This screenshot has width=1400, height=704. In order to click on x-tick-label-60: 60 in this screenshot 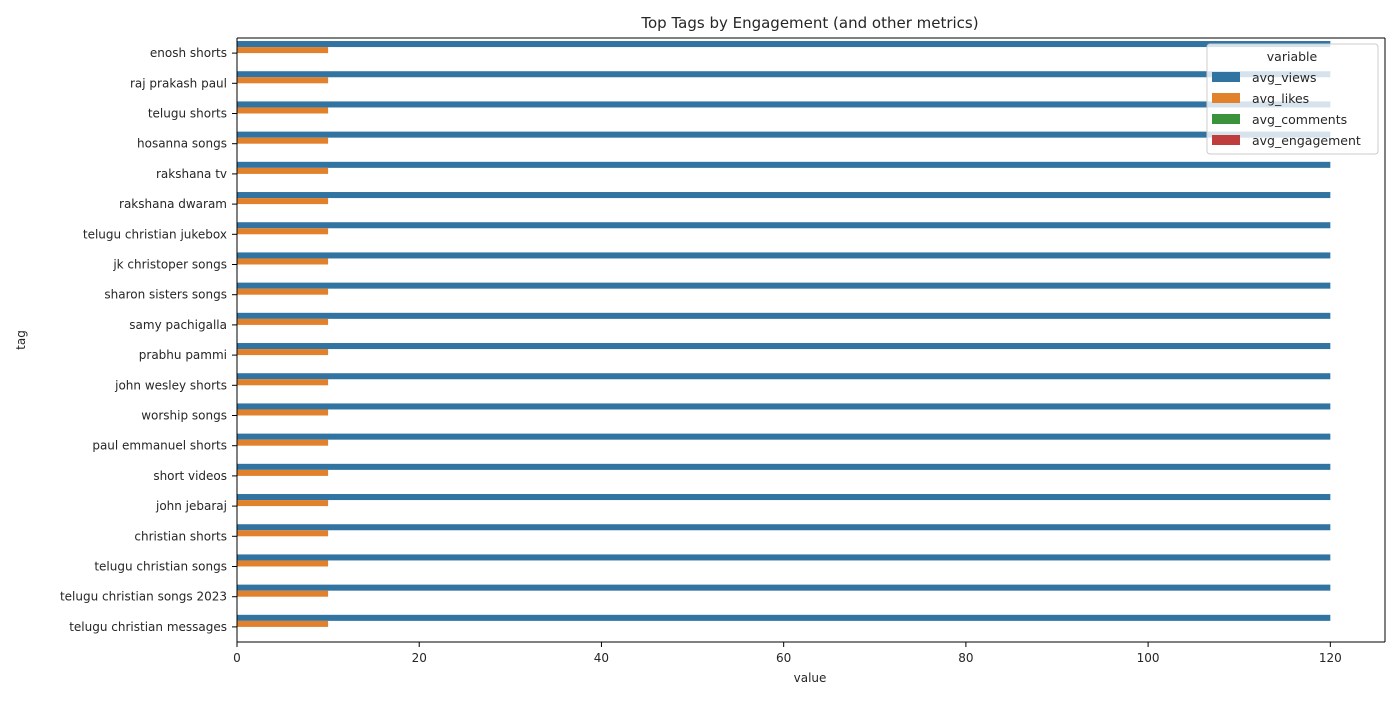, I will do `click(783, 658)`.